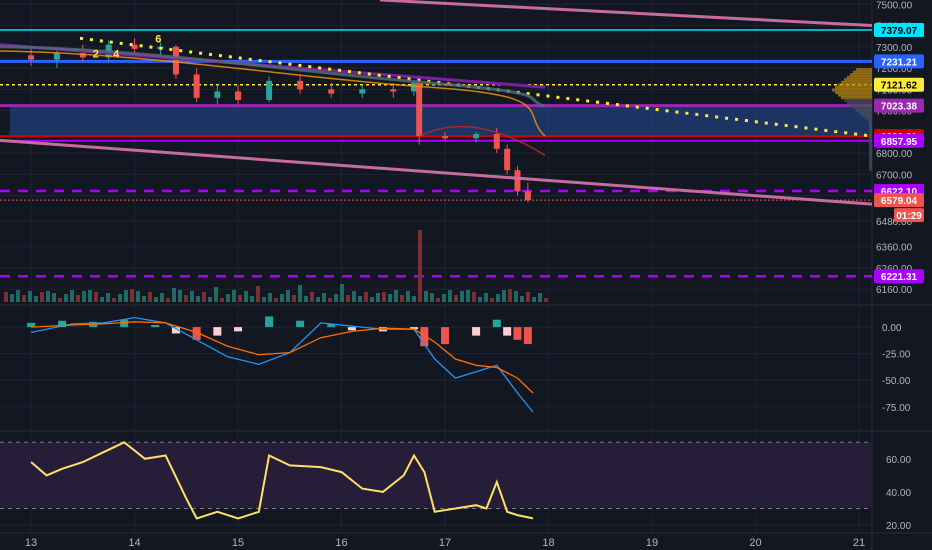  What do you see at coordinates (894, 248) in the screenshot?
I see `price-tick-label: 6360.00` at bounding box center [894, 248].